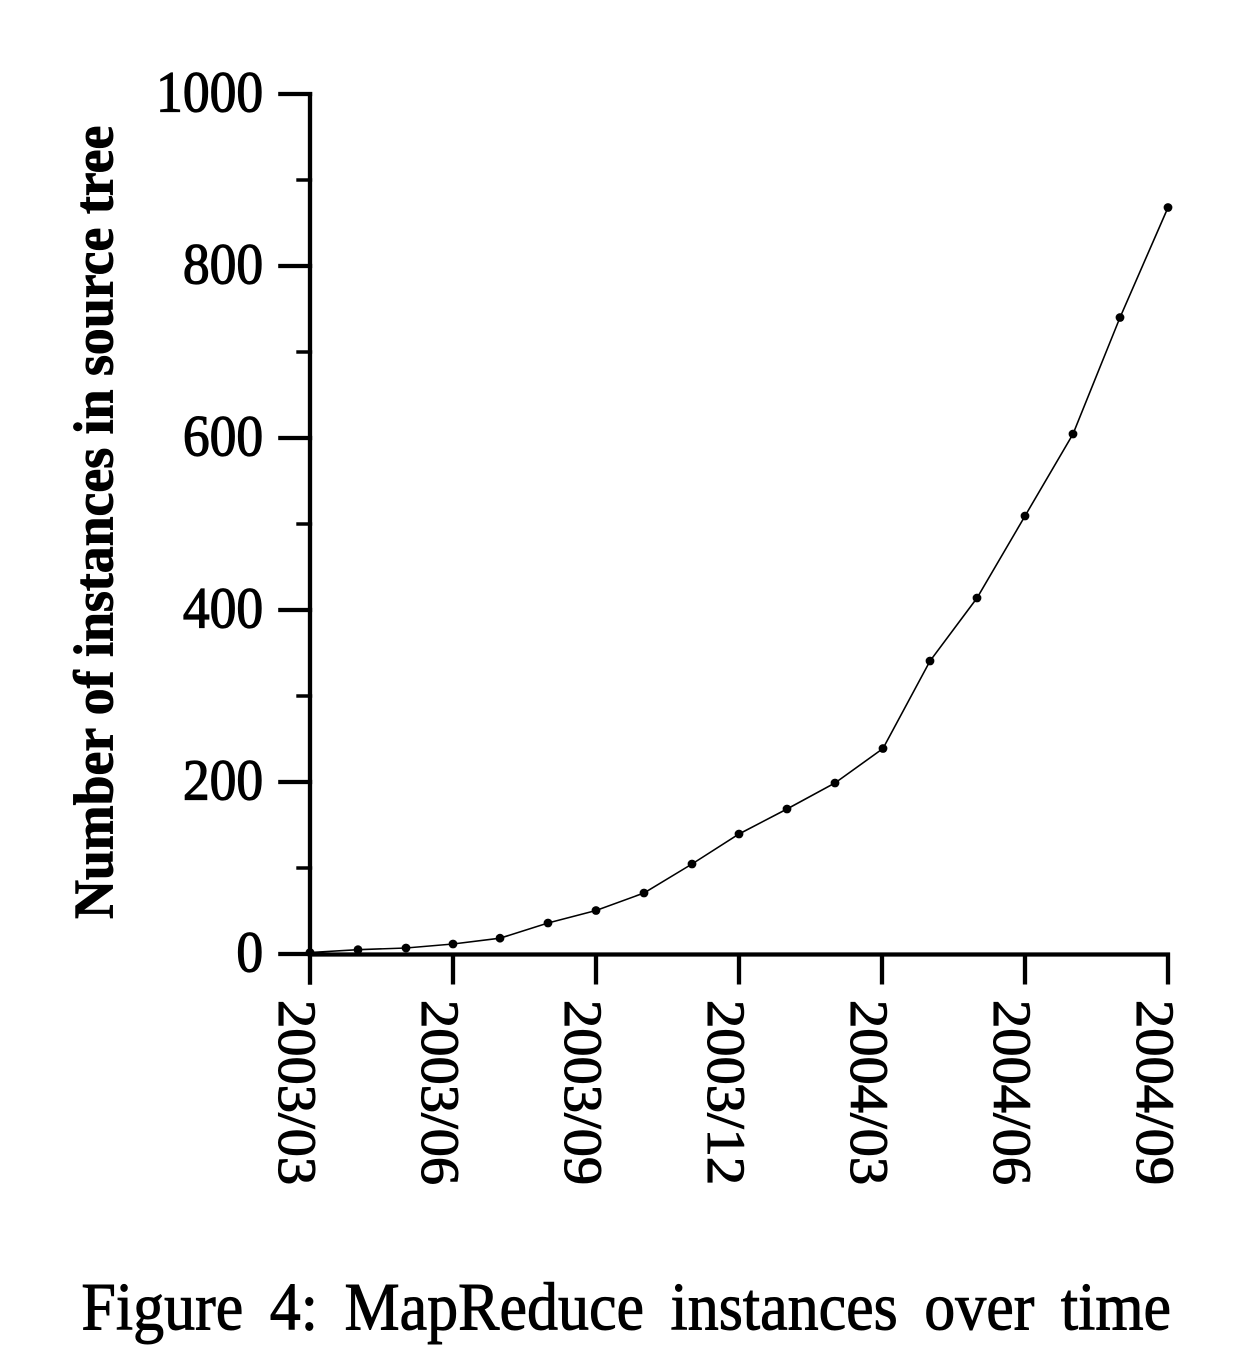 Image resolution: width=1242 pixels, height=1354 pixels. I want to click on svg-text: 2003/09, so click(583, 1092).